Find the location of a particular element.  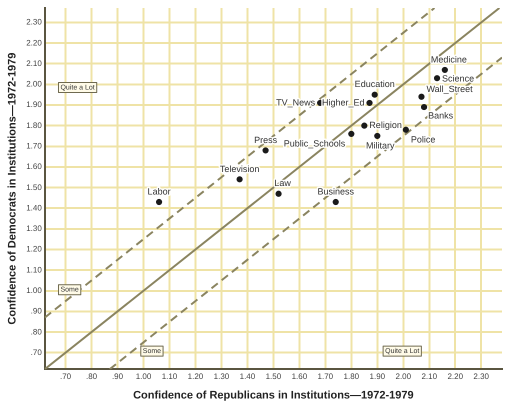

y-tick-label: 2.00 is located at coordinates (34, 84).